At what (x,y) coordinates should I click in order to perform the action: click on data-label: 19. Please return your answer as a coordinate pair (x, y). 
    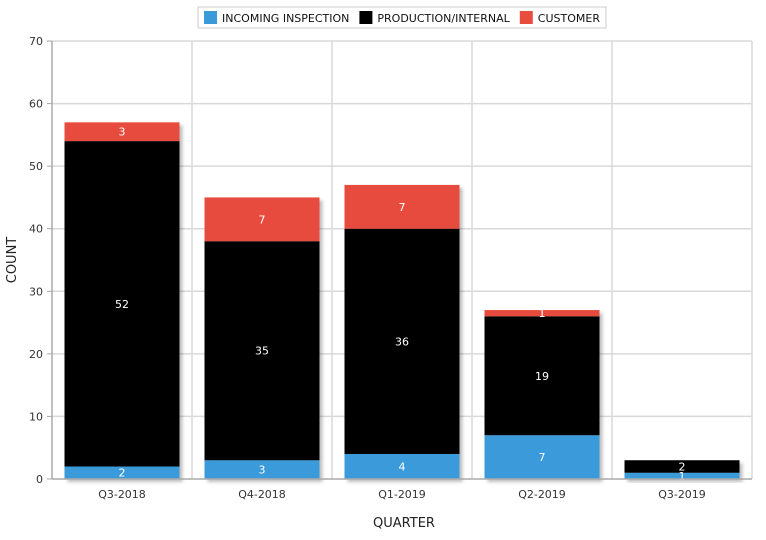
    Looking at the image, I should click on (542, 376).